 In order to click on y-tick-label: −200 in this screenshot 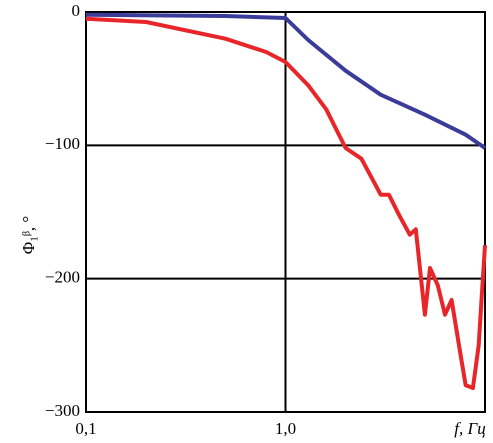, I will do `click(62, 277)`.